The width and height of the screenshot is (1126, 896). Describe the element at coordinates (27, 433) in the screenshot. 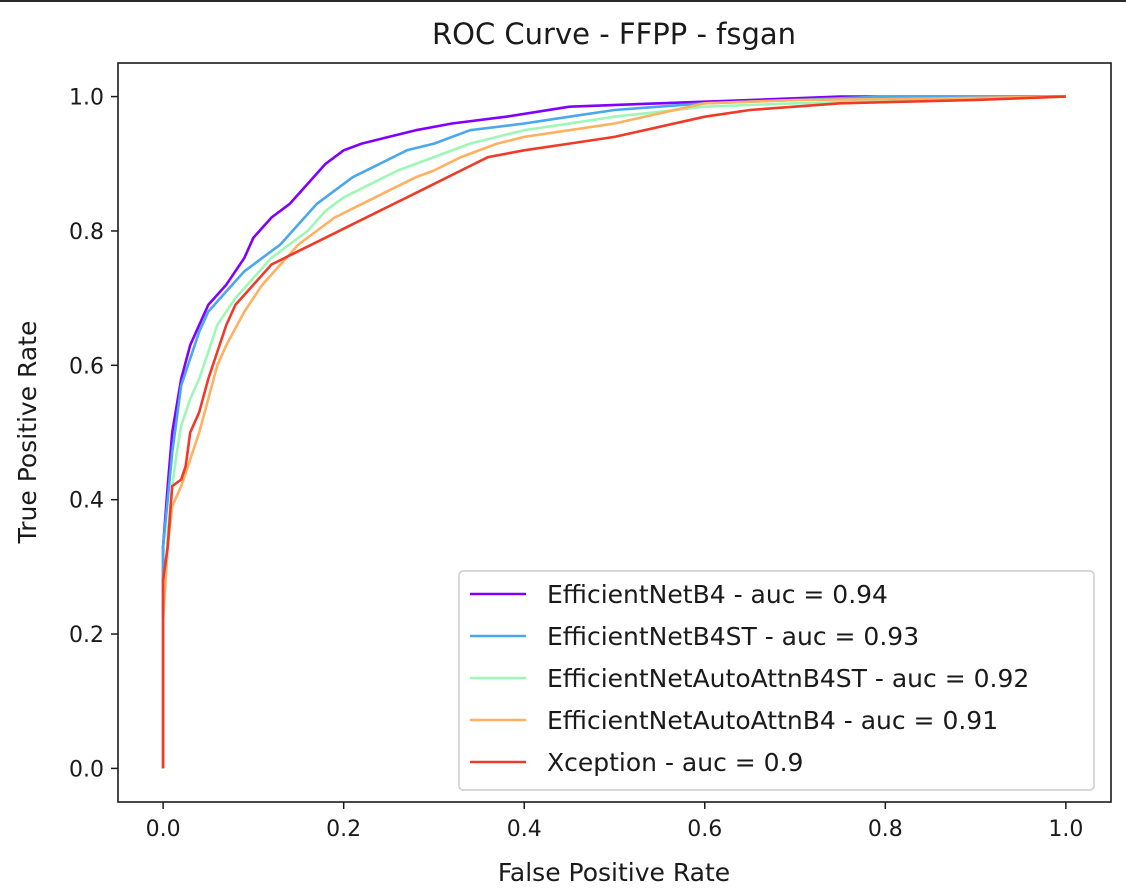

I see `y-axis-label: True Positive Rate` at that location.